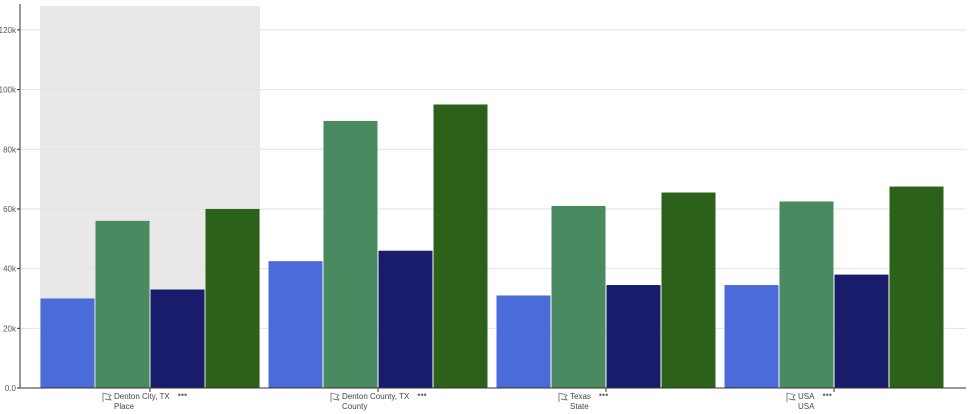  Describe the element at coordinates (806, 406) in the screenshot. I see `category-level-label: USA` at that location.